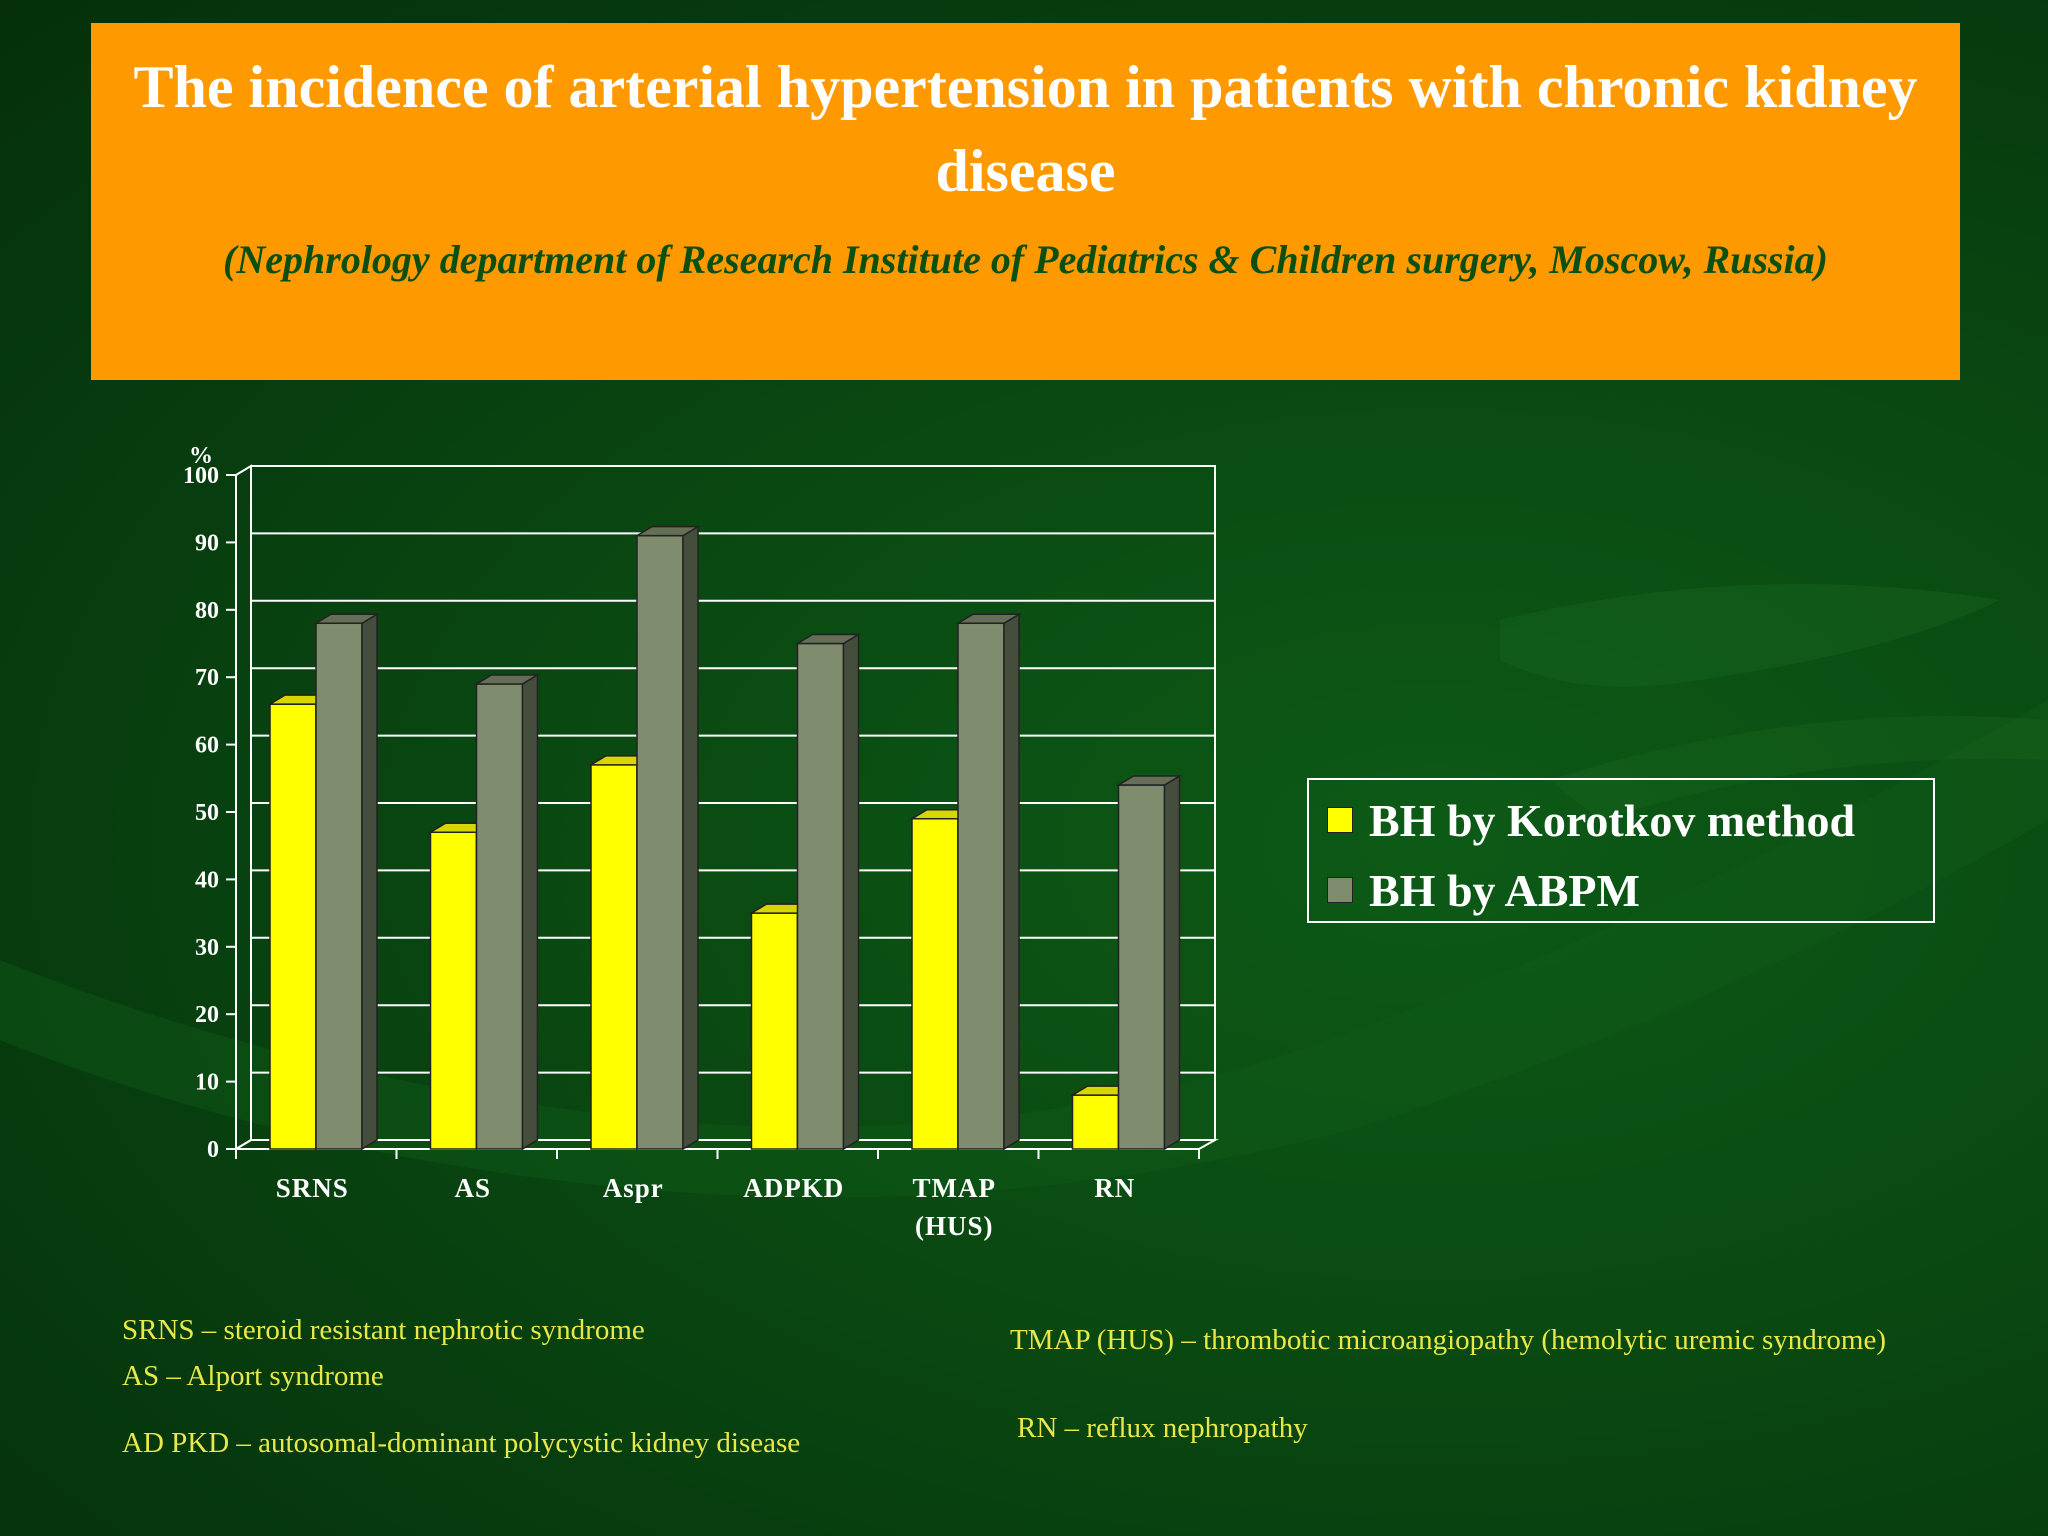 This screenshot has height=1536, width=2048. What do you see at coordinates (1340, 890) in the screenshot?
I see `legend-swatch-abpm` at bounding box center [1340, 890].